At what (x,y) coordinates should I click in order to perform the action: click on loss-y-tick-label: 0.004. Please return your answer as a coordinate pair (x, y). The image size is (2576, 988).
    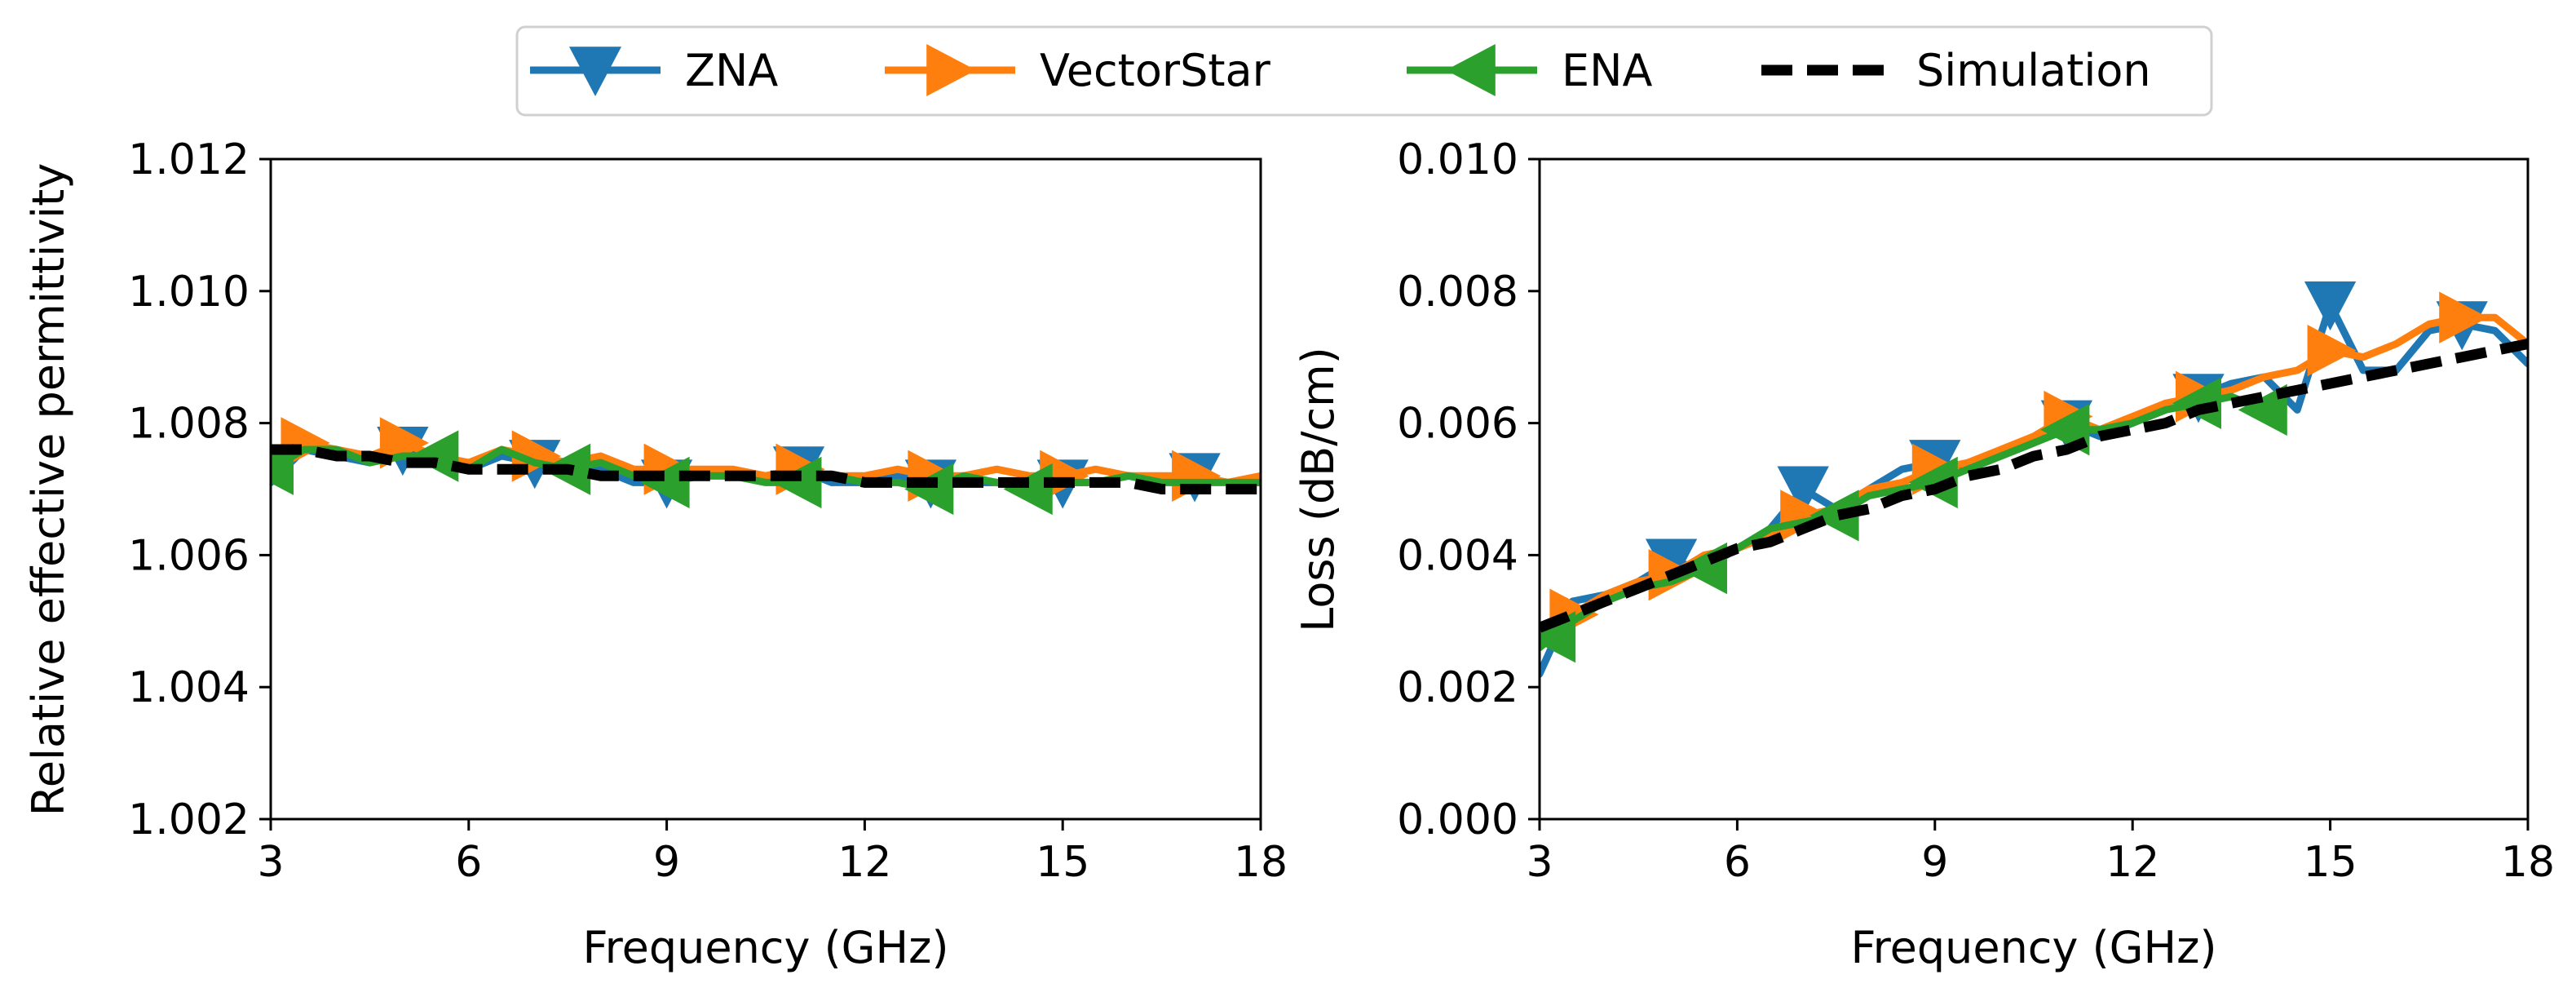
    Looking at the image, I should click on (1457, 555).